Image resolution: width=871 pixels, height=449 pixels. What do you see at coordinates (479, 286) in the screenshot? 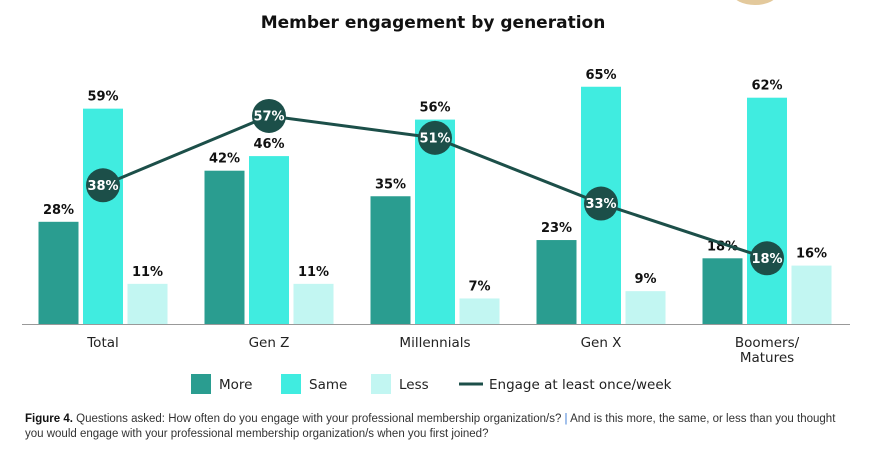
I see `data-label: 7%` at bounding box center [479, 286].